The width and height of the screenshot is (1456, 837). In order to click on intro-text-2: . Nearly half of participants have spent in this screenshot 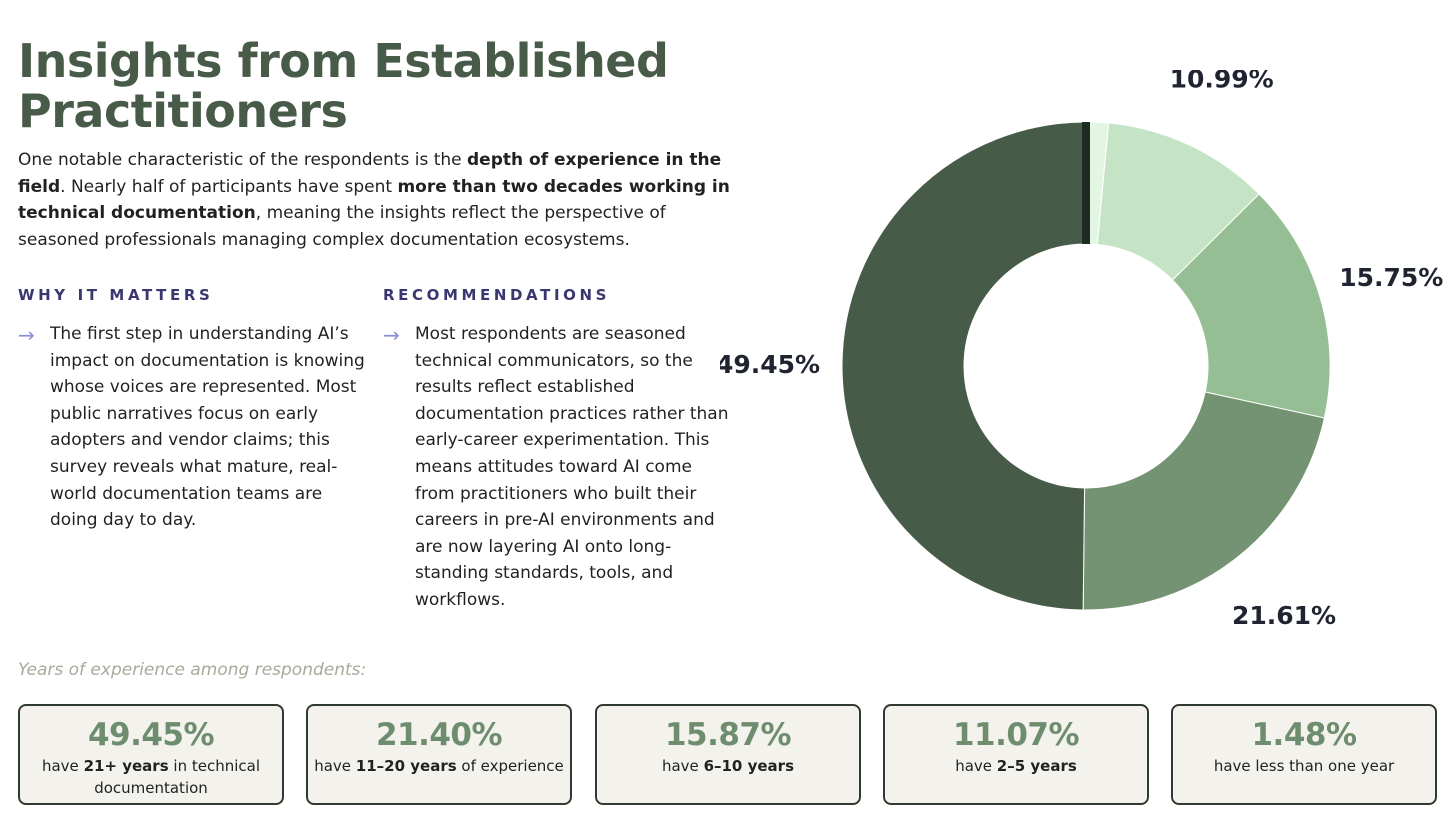, I will do `click(229, 186)`.